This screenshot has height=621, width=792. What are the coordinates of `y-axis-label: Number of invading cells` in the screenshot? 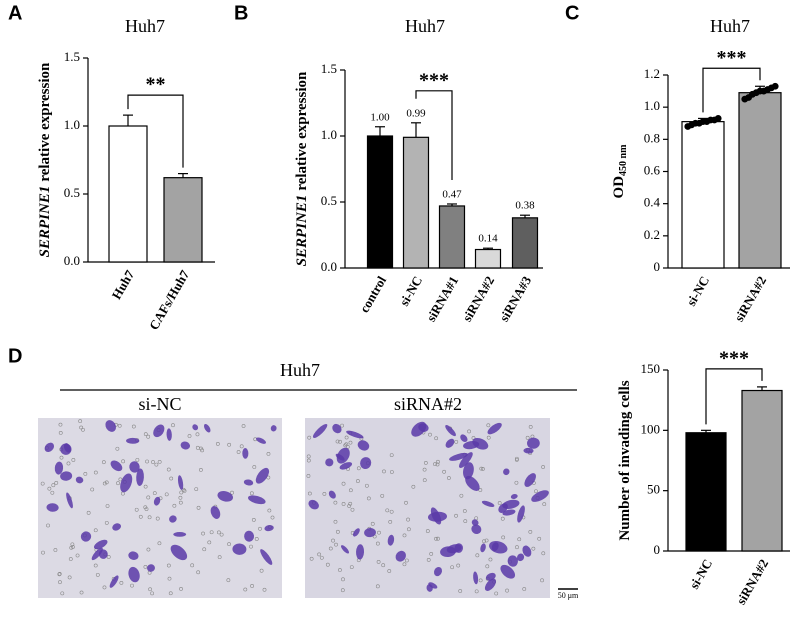 It's located at (625, 460).